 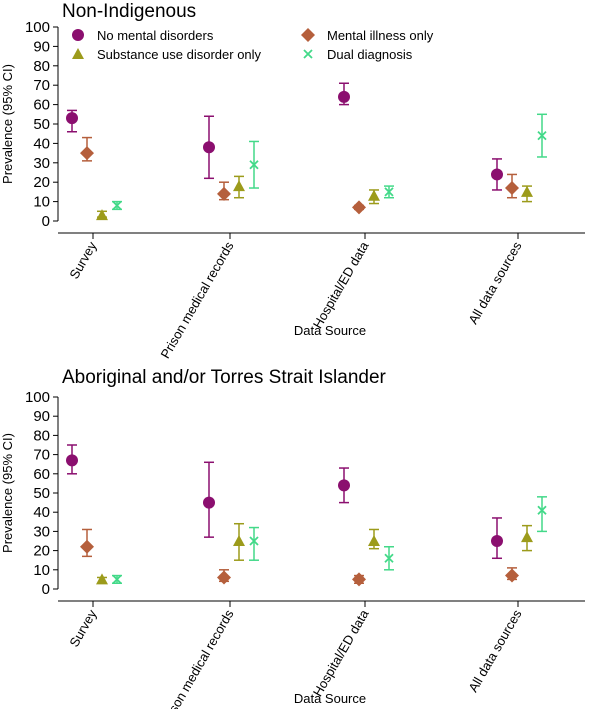 What do you see at coordinates (380, 35) in the screenshot?
I see `legend-label: Mental illness only` at bounding box center [380, 35].